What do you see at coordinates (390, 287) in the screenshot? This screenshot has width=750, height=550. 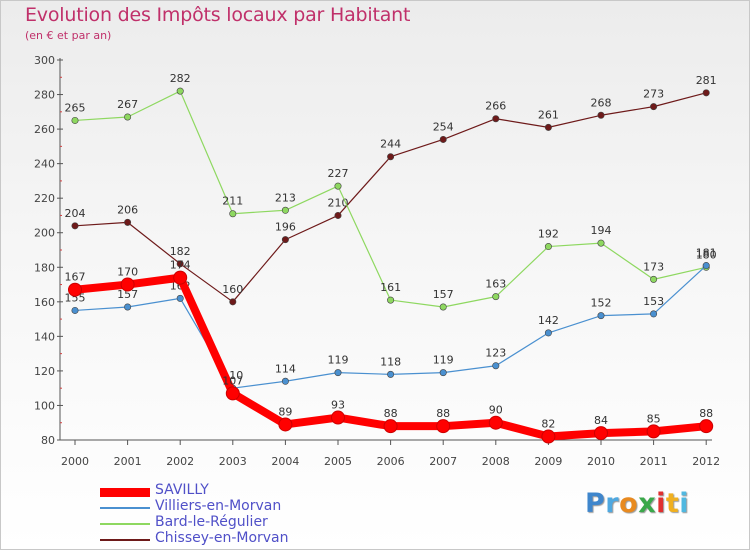 I see `data-label-series-3: 161` at bounding box center [390, 287].